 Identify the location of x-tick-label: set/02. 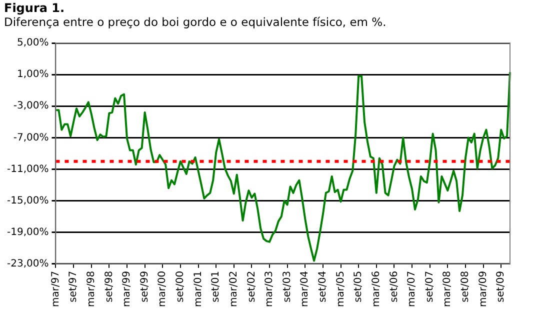
(252, 286).